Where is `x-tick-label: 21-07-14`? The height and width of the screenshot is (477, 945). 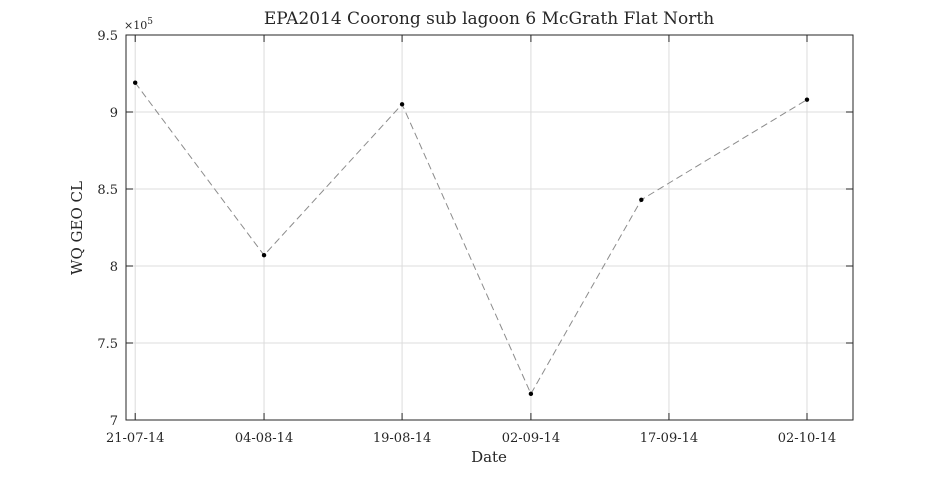
x-tick-label: 21-07-14 is located at coordinates (135, 438).